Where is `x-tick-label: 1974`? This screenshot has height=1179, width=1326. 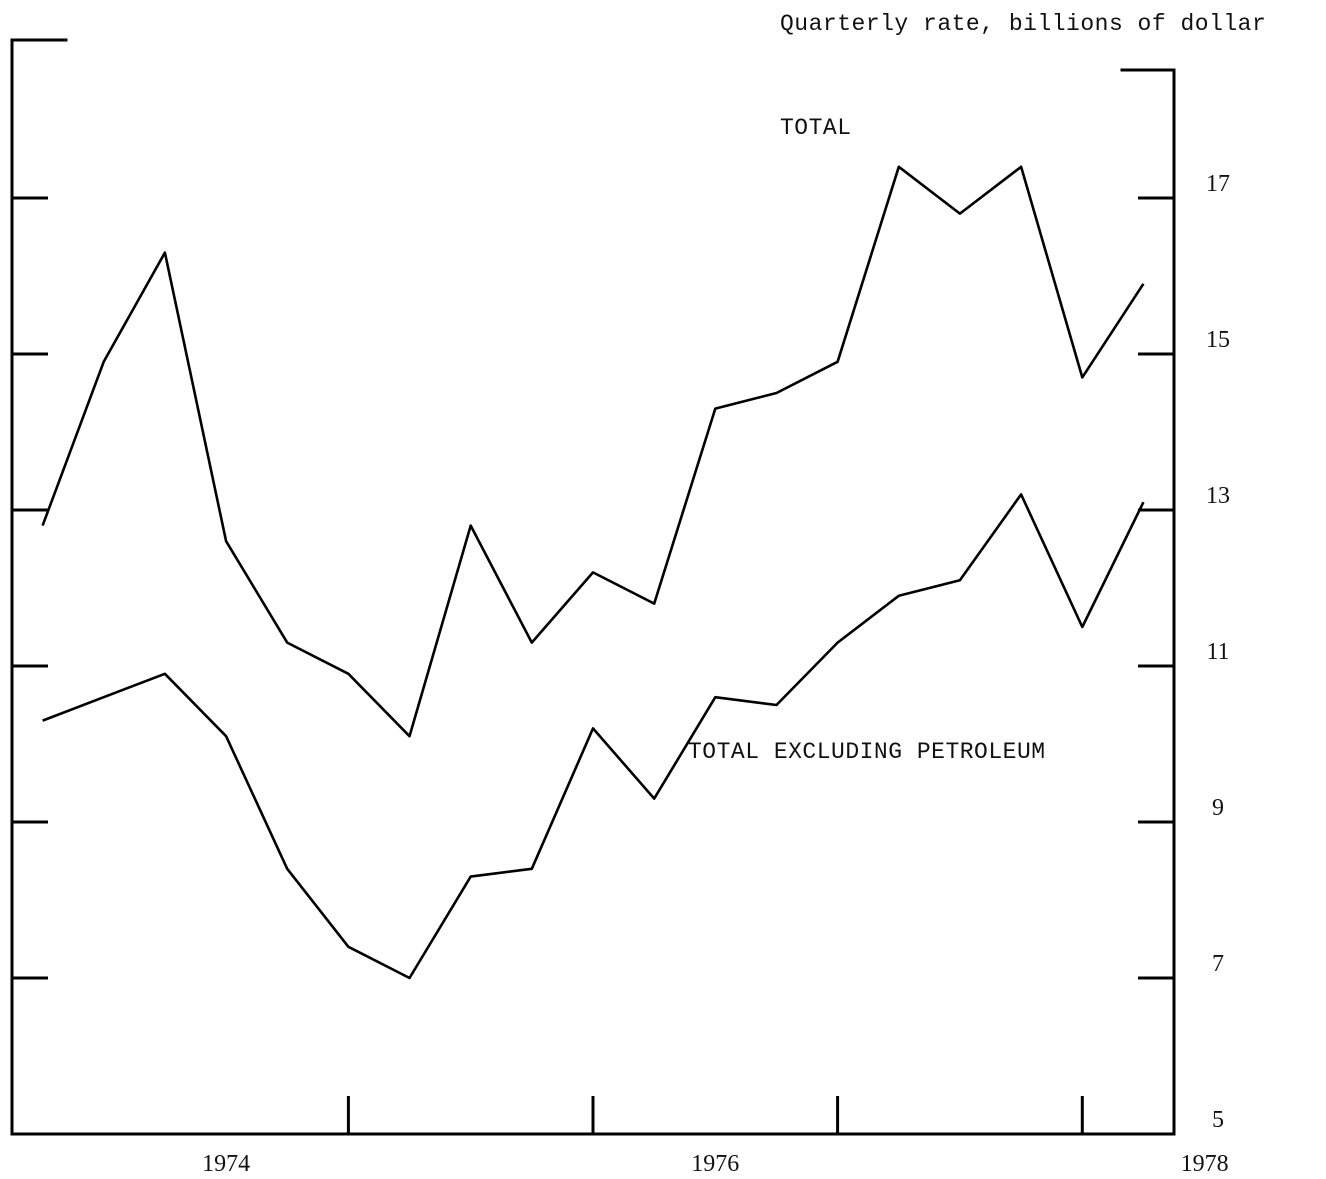 x-tick-label: 1974 is located at coordinates (226, 1164).